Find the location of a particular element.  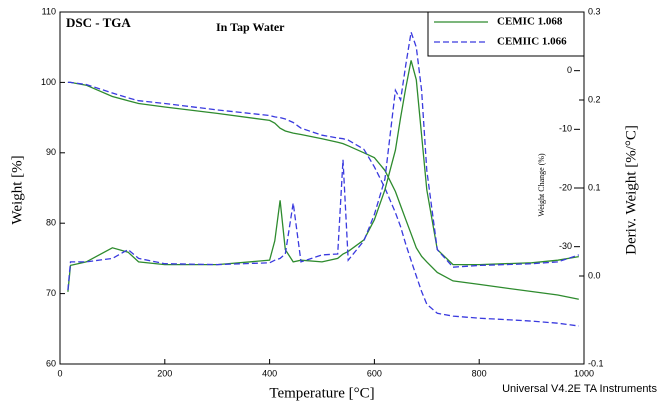

y2-tick-label: 0.1 is located at coordinates (594, 187).